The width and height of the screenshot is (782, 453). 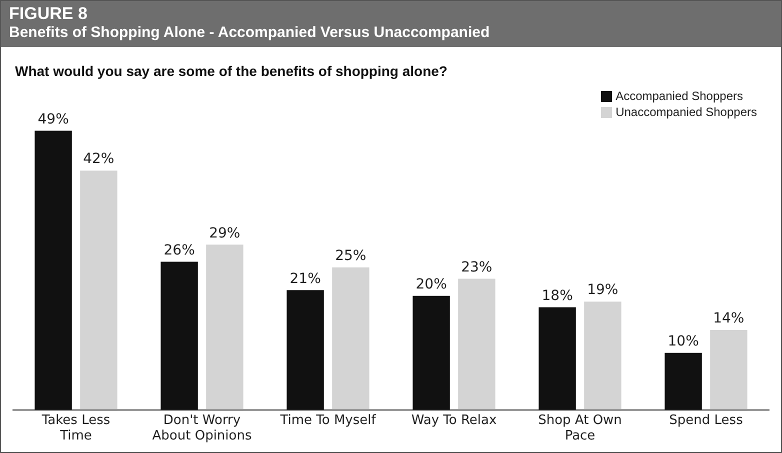 I want to click on x-tick-label: Don't Worry About Opinions, so click(x=202, y=428).